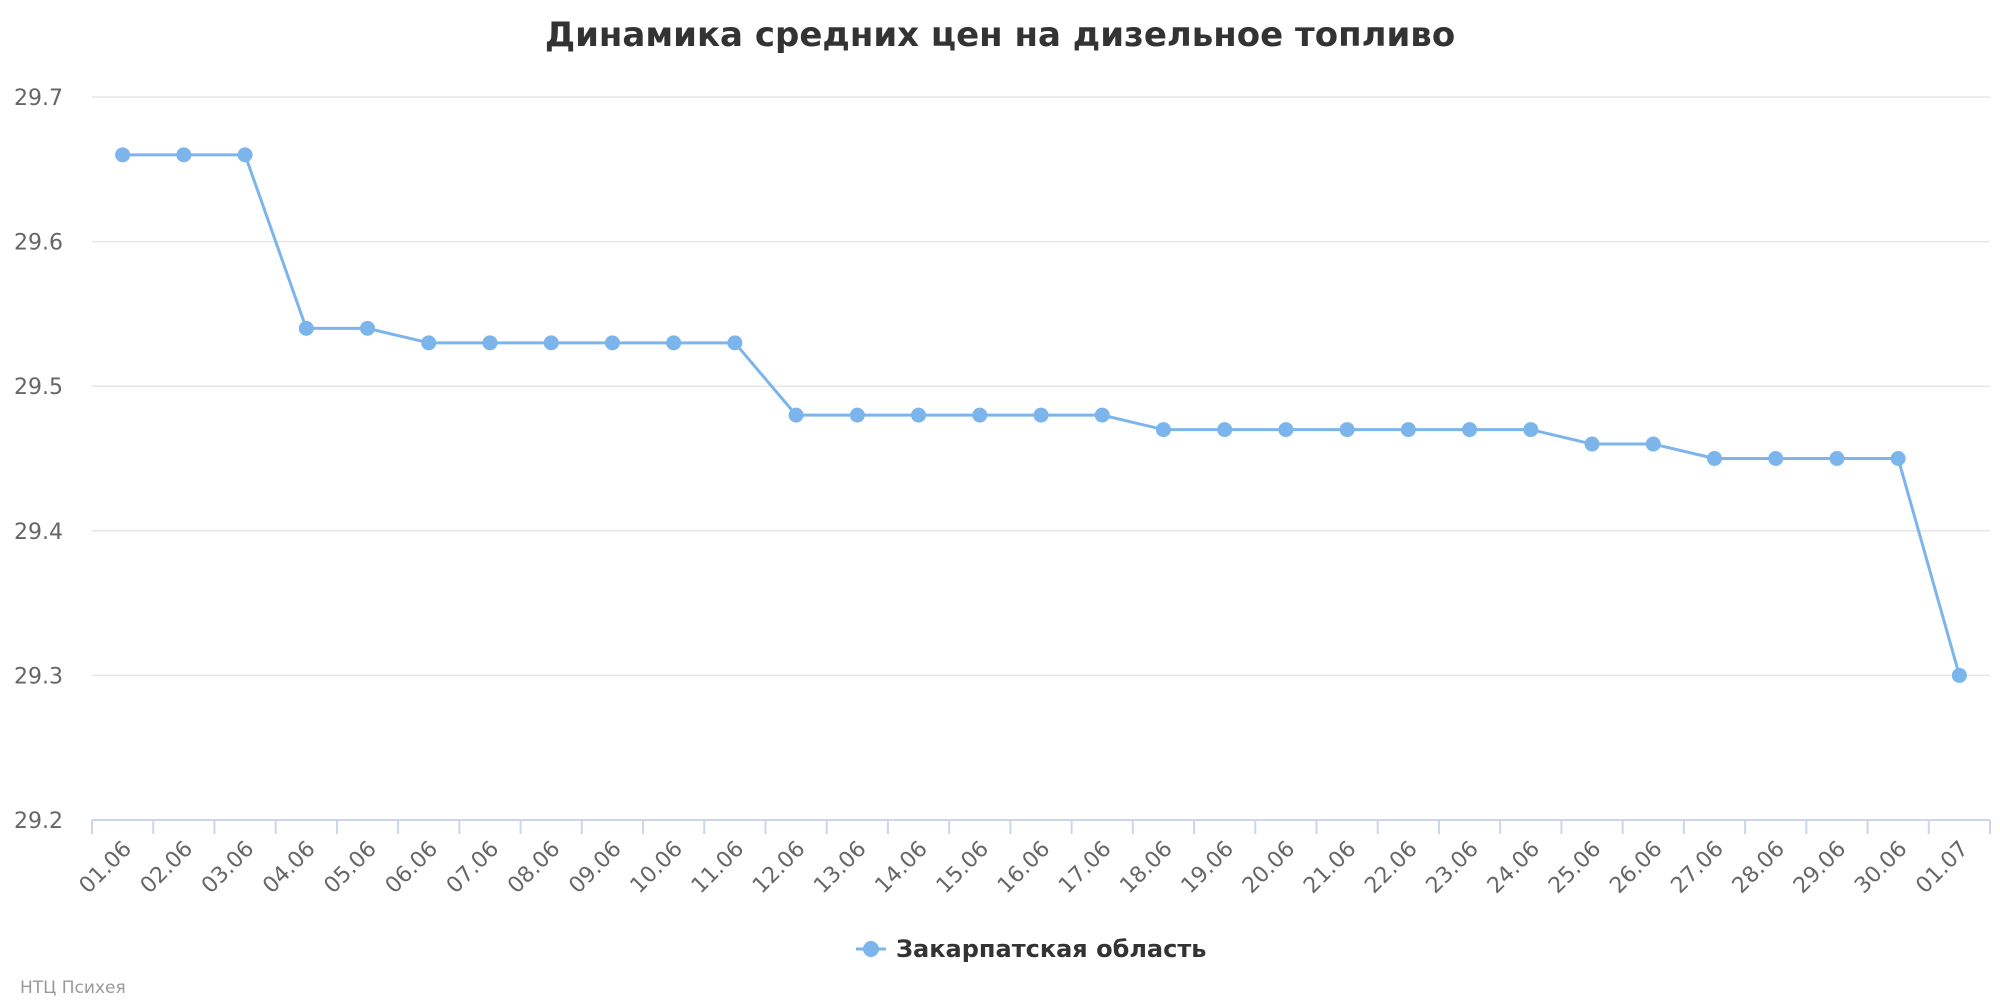  What do you see at coordinates (38, 243) in the screenshot?
I see `y-tick-label: 29.6` at bounding box center [38, 243].